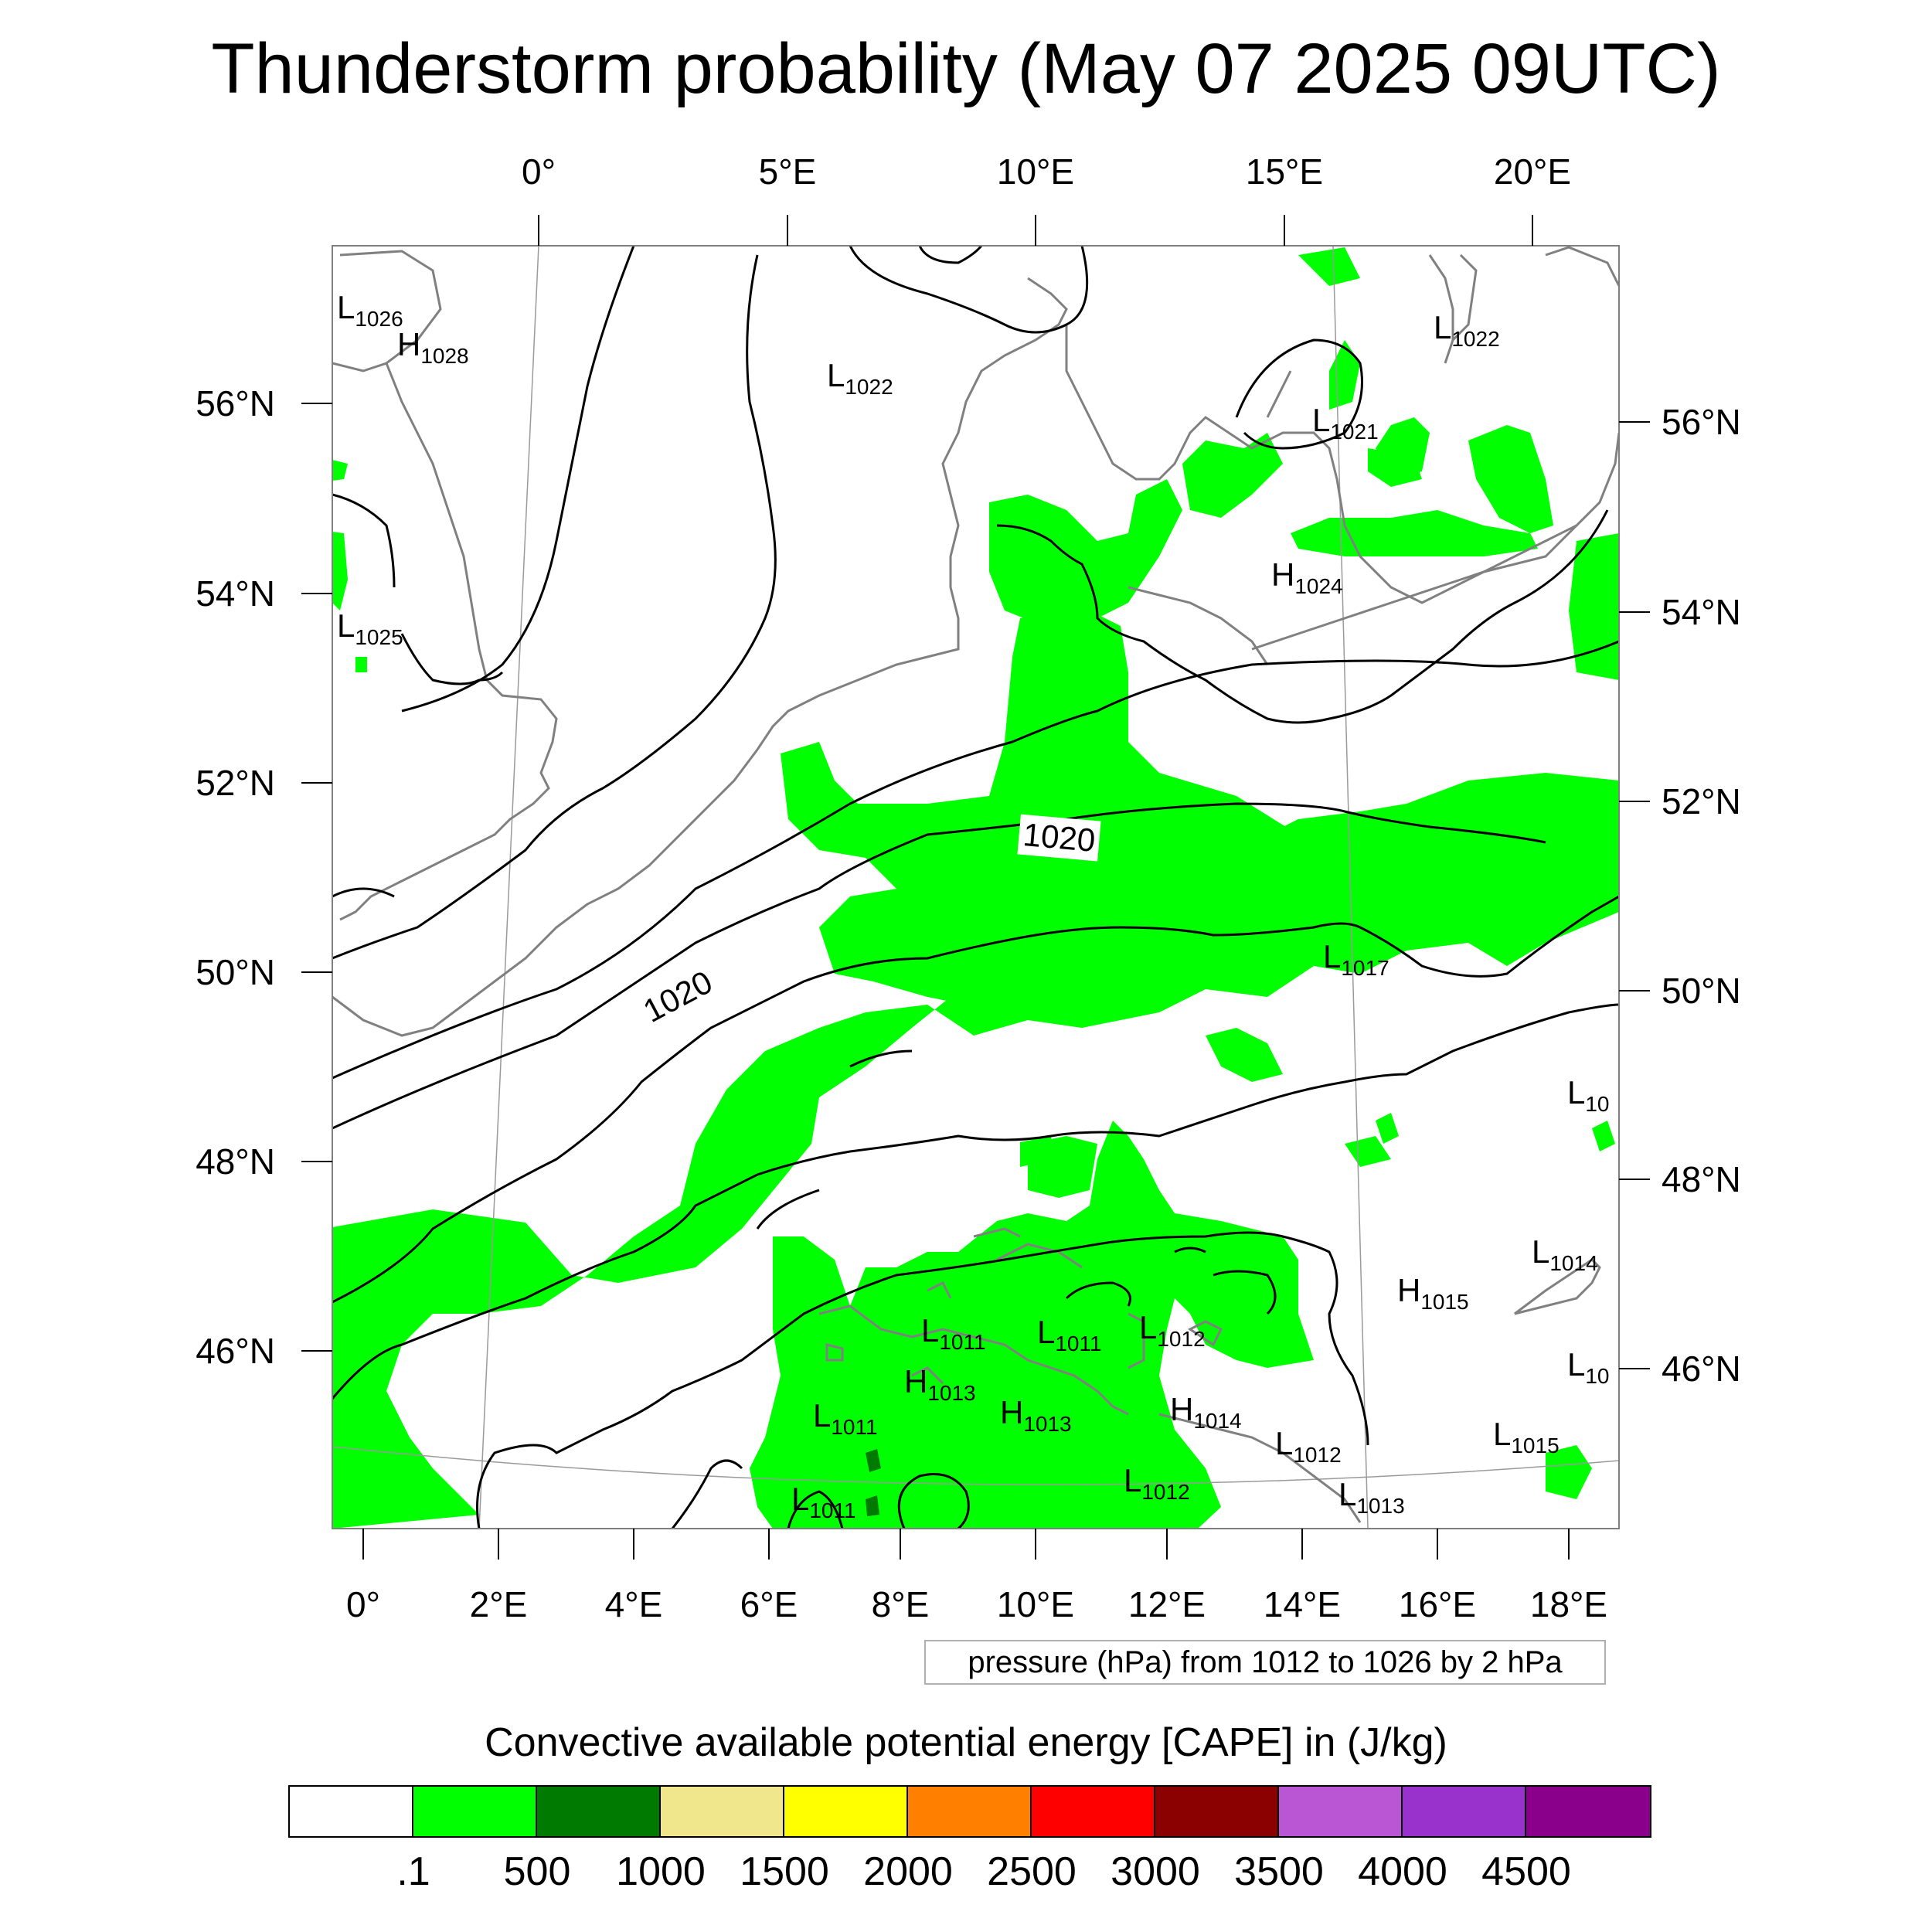  I want to click on left-lat-labels: 56°N 54°N 52°N 50°N 48°N 46°N, so click(236, 877).